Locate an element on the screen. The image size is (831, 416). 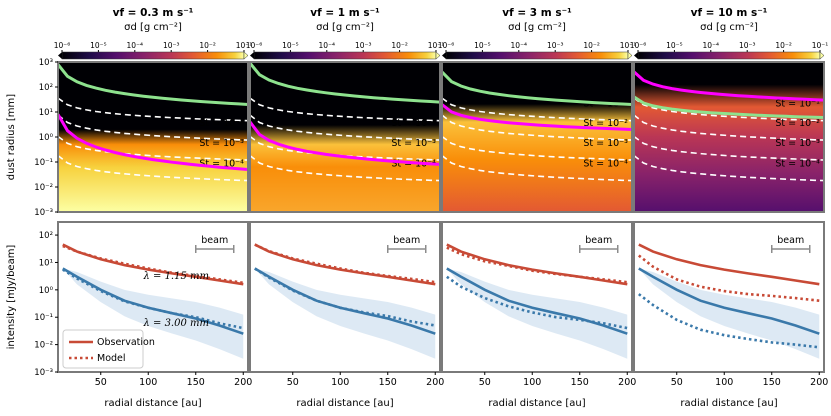
observation-line-3.00mm is located at coordinates (537, 301).